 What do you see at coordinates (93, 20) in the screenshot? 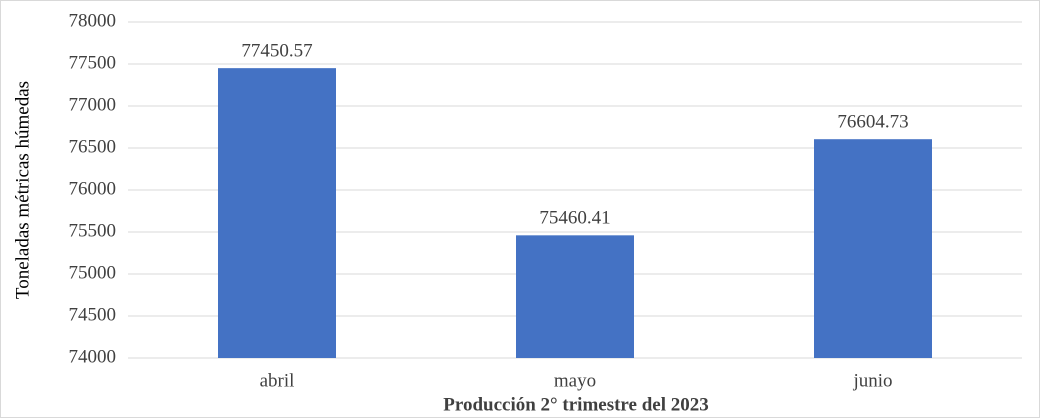
I see `y-tick-label: 78000` at bounding box center [93, 20].